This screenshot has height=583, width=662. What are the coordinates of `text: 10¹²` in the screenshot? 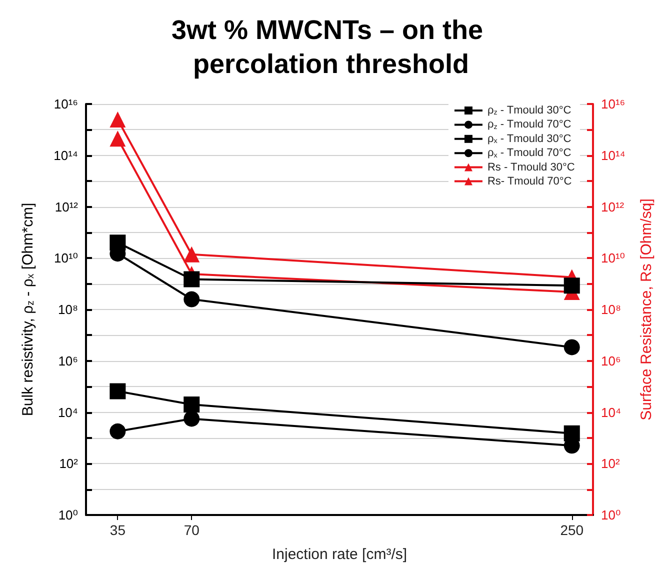 It's located at (66, 206).